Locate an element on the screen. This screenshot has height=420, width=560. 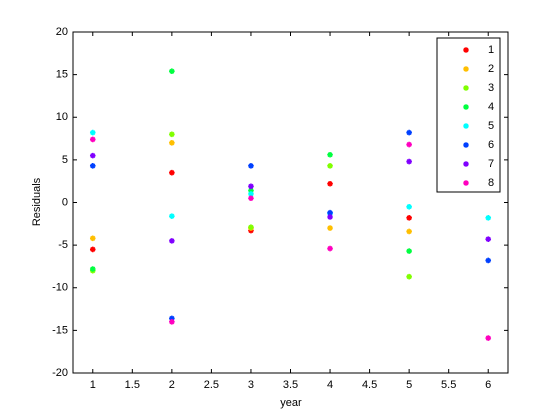
y-tick-label: 5 is located at coordinates (65, 160).